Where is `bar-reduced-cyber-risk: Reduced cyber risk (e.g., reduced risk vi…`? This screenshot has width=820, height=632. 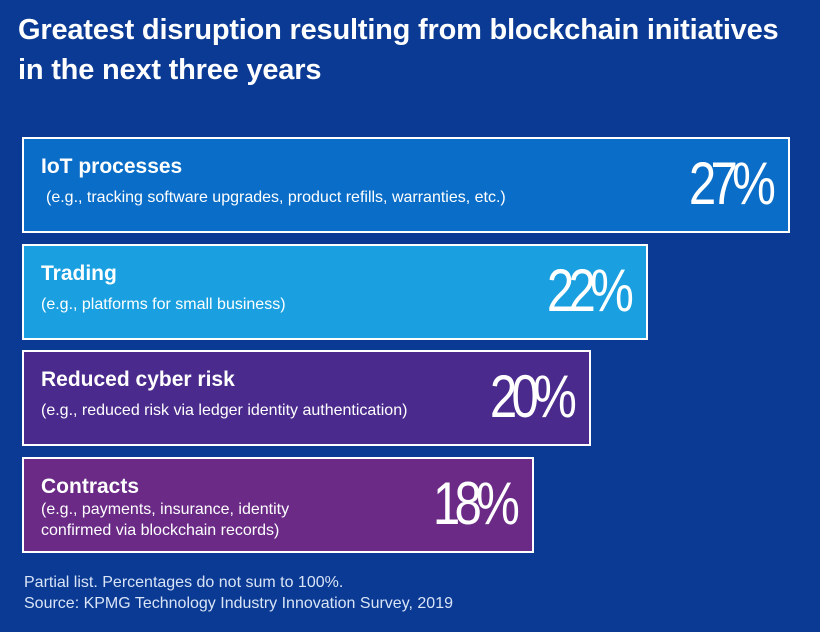
bar-reduced-cyber-risk: Reduced cyber risk (e.g., reduced risk vi… is located at coordinates (306, 398).